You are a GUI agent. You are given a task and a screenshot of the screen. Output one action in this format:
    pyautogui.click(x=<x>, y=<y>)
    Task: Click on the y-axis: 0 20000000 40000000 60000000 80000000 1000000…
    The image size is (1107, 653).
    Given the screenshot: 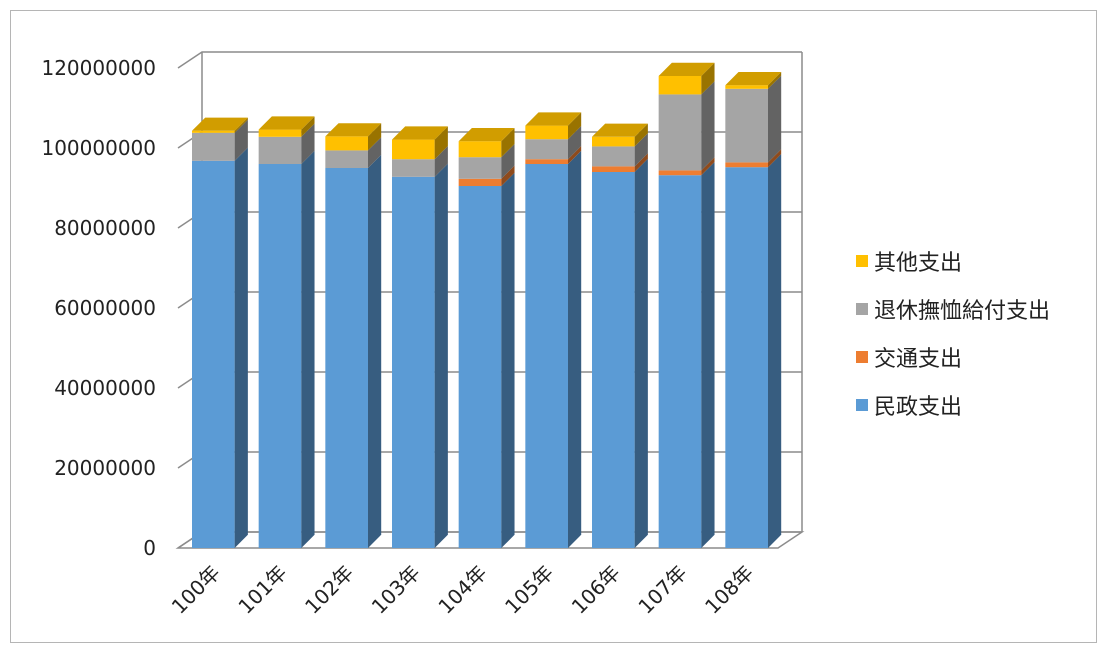 What is the action you would take?
    pyautogui.click(x=98, y=308)
    